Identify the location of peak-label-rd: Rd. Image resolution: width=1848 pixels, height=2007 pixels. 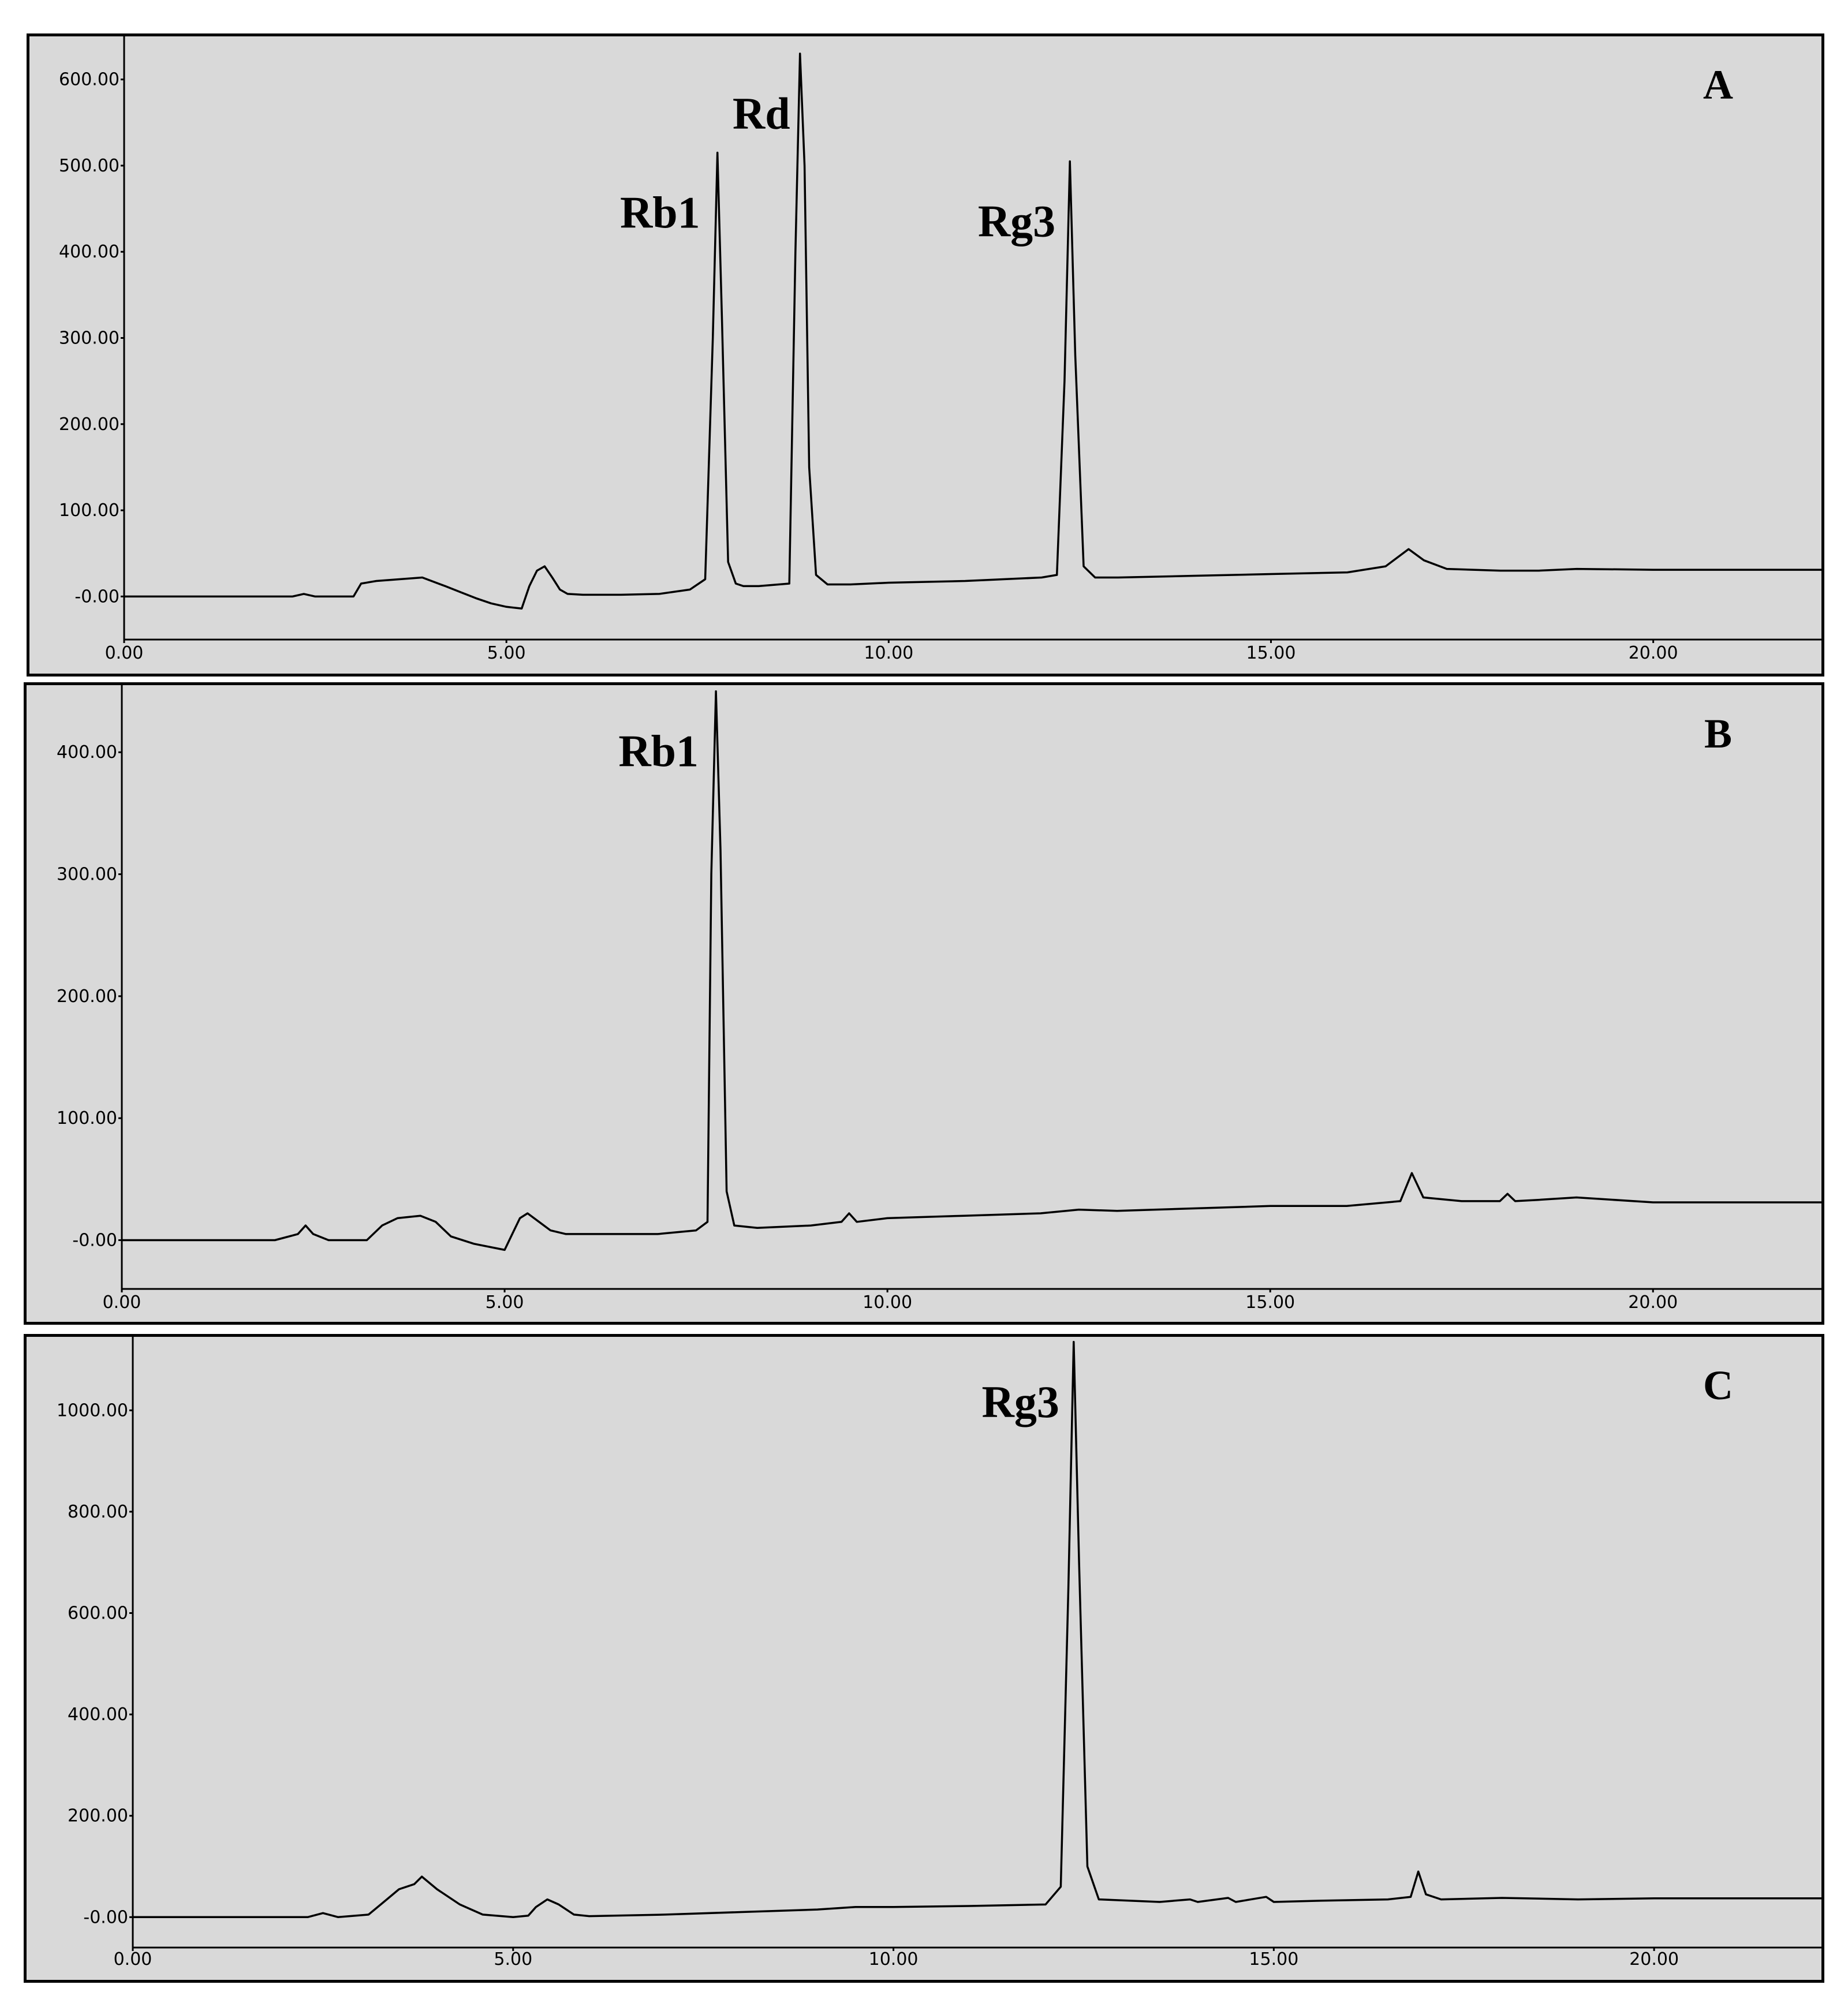
(761, 113).